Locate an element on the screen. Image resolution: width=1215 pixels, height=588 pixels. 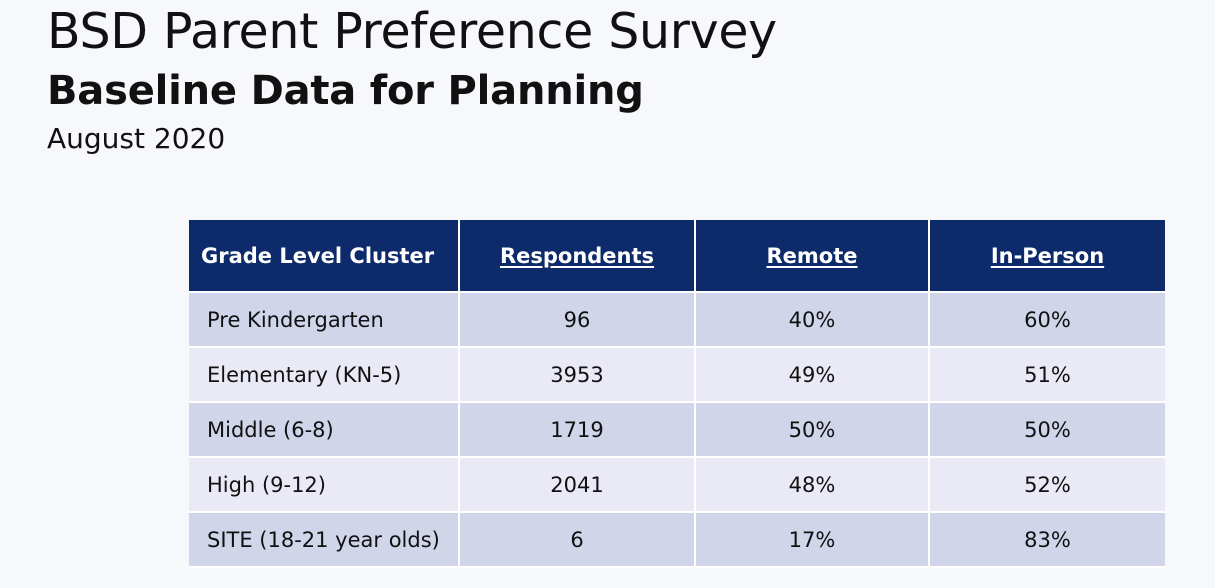
cell-grade-level: Middle (6-8) is located at coordinates (324, 429).